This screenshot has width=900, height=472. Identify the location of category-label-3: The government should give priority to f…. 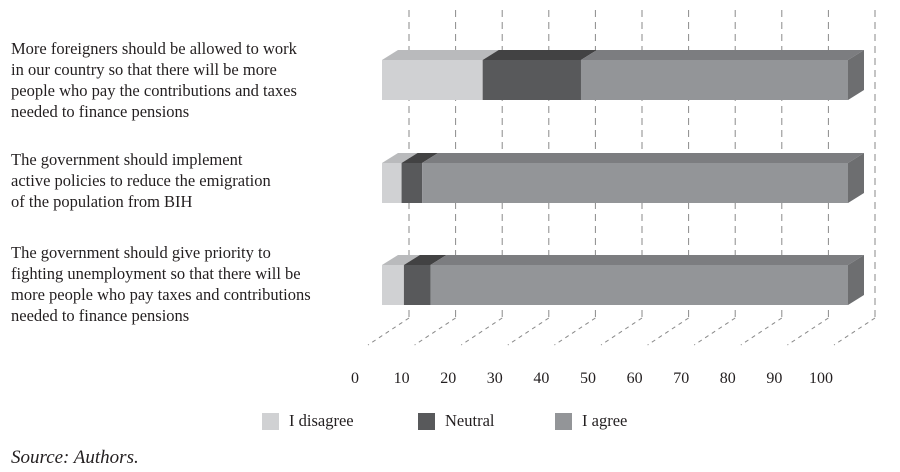
(161, 284).